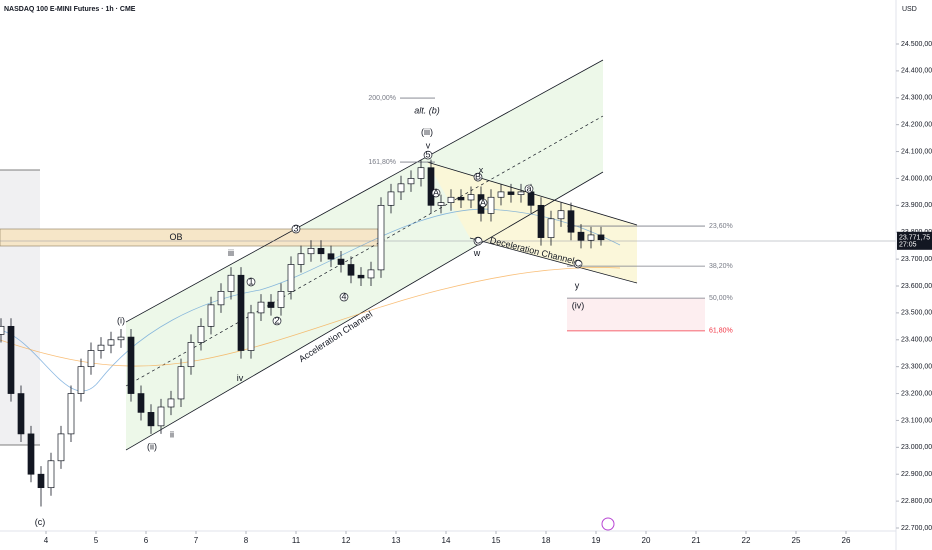 This screenshot has width=932, height=550. Describe the element at coordinates (532, 222) in the screenshot. I see `deceleration-channel-fill` at that location.